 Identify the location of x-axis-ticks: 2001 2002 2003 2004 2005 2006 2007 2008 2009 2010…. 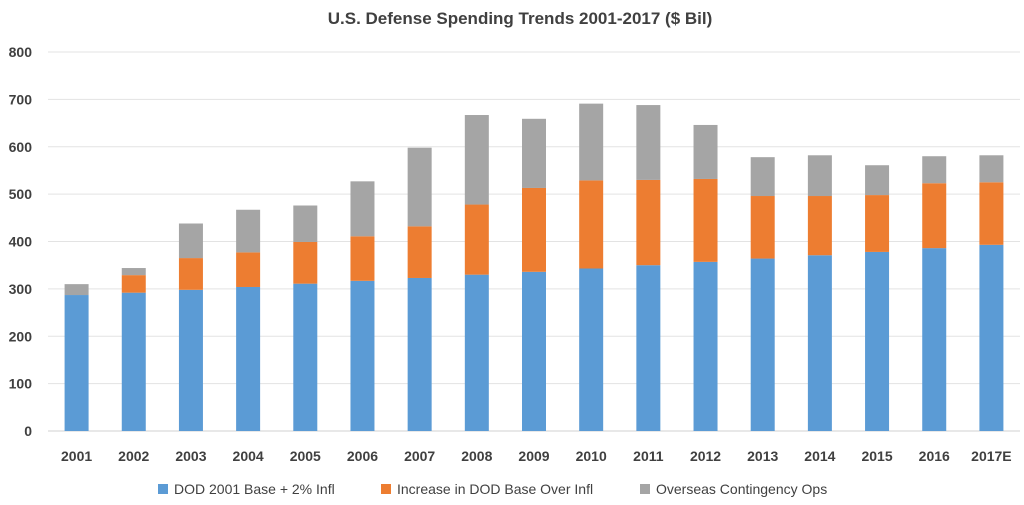
(536, 456).